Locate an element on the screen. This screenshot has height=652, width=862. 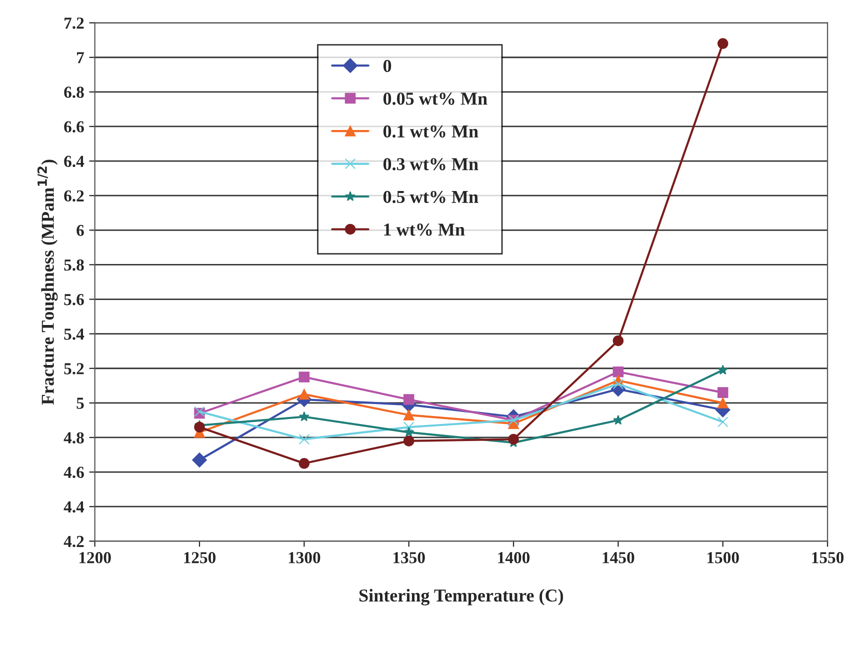
y-tick-label: 6.6 is located at coordinates (74, 127).